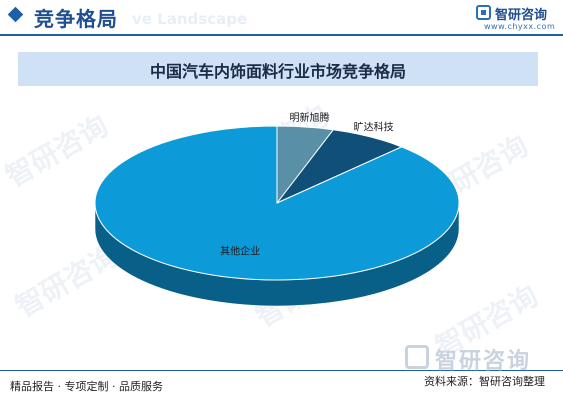 The height and width of the screenshot is (400, 563). I want to click on footer-tagline: 精品报告 · 专项定制 · 品质服务, so click(86, 386).